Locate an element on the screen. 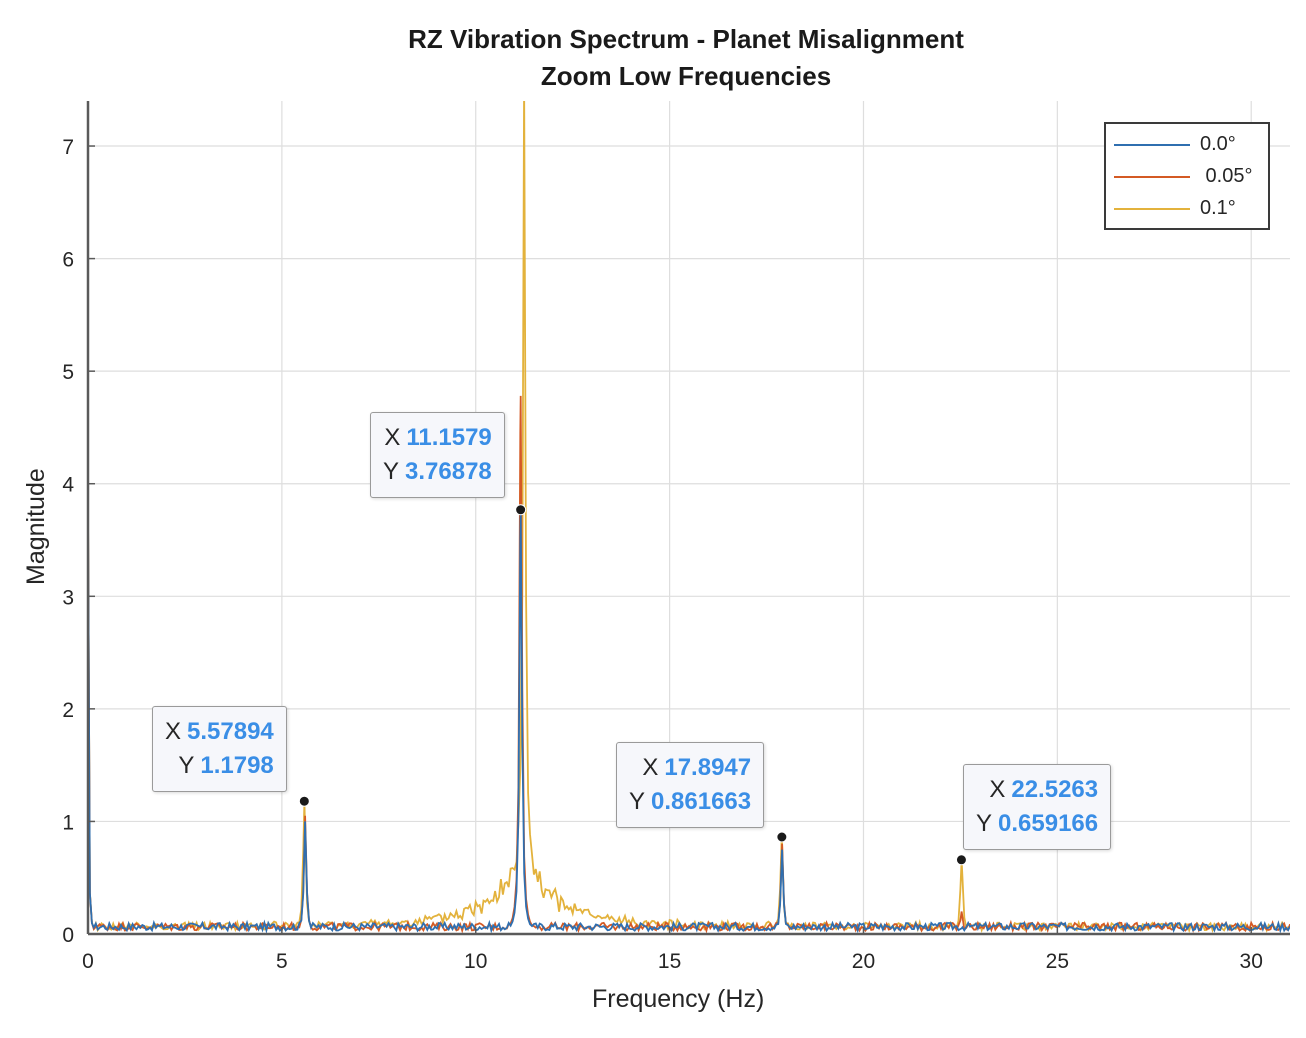 The image size is (1306, 1038). legend-label-0: 0.0° is located at coordinates (1218, 144).